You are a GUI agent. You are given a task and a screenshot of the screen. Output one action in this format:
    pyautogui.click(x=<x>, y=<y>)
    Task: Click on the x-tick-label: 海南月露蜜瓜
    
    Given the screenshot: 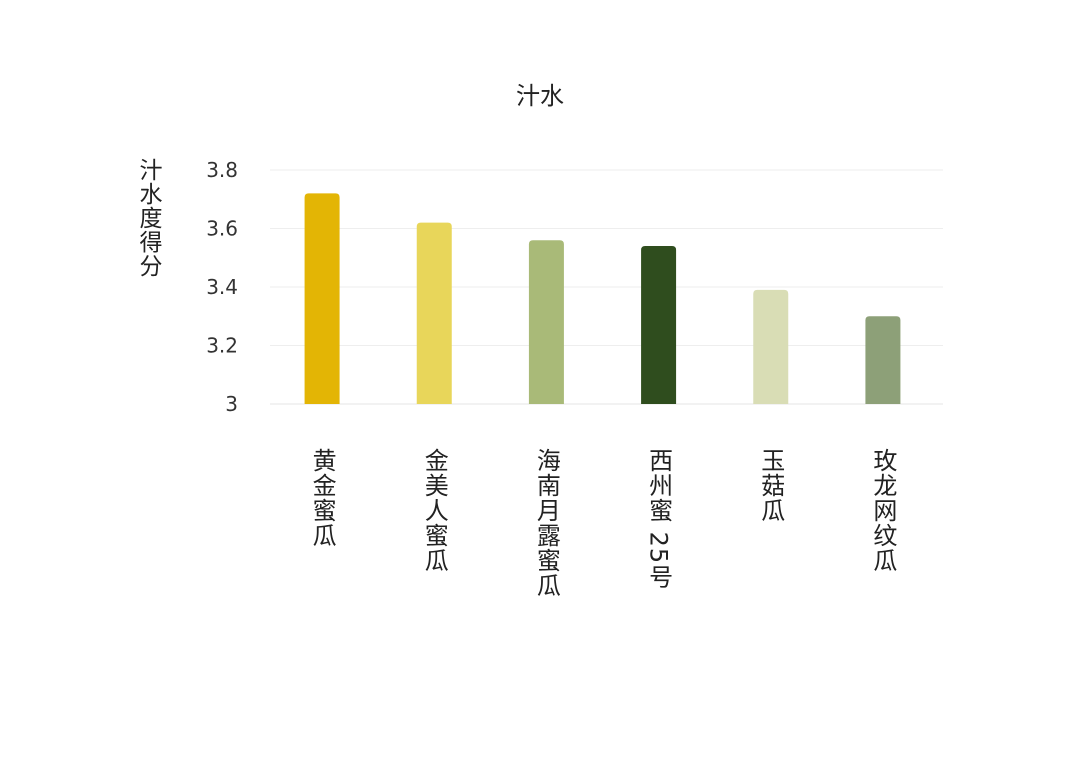 What is the action you would take?
    pyautogui.click(x=546, y=523)
    